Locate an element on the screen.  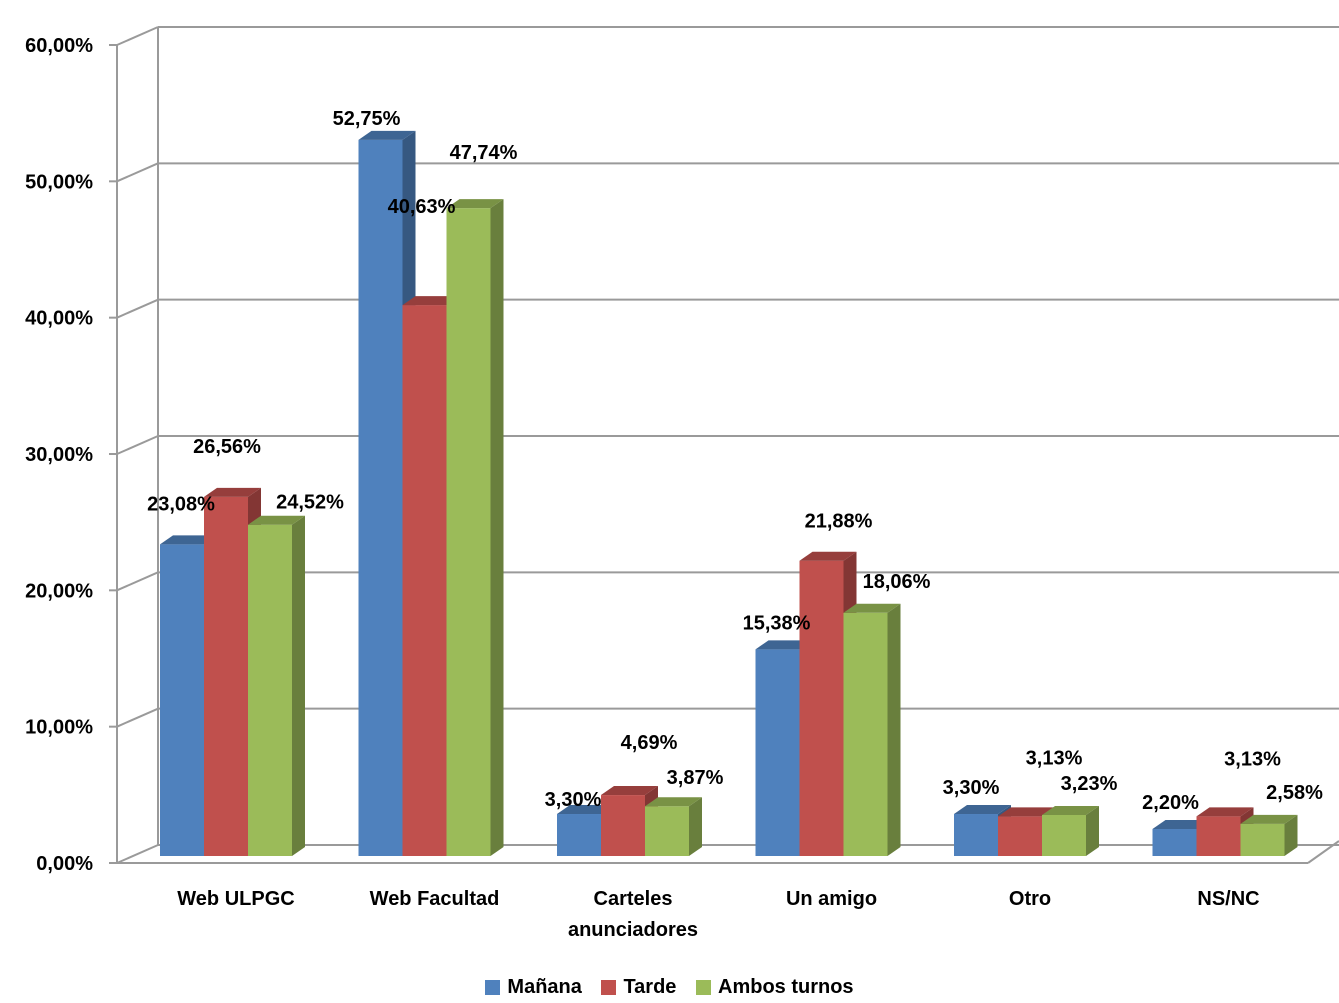
legend-item-tarde: Tarde is located at coordinates (638, 987).